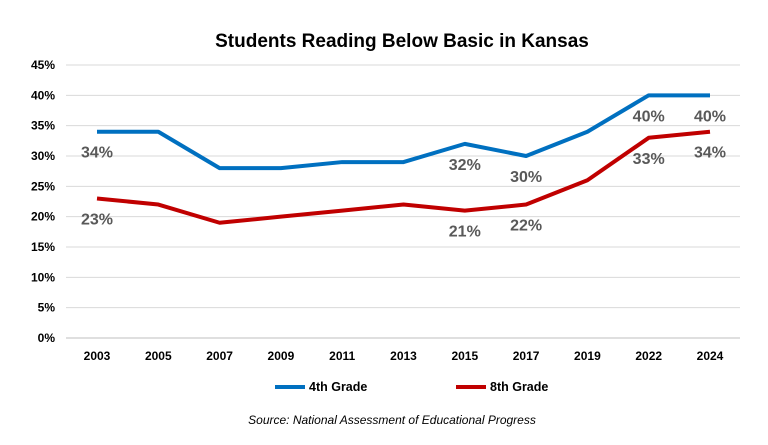  Describe the element at coordinates (43, 156) in the screenshot. I see `y-tick-label: 30%` at that location.